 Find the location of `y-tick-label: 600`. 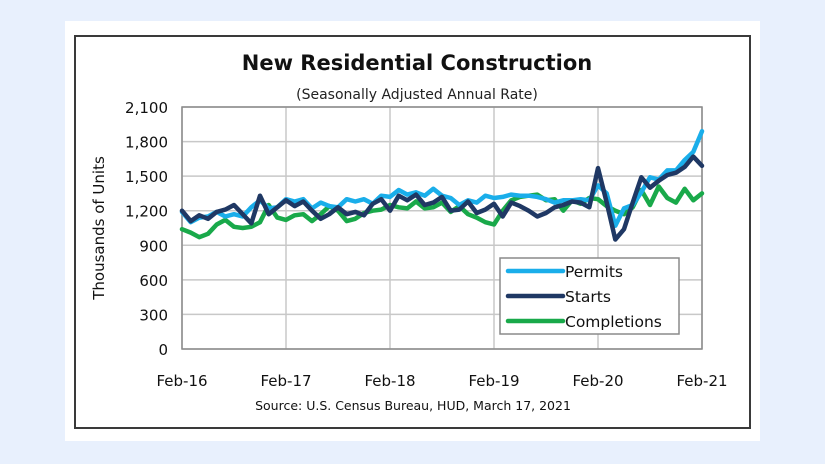

y-tick-label: 600 is located at coordinates (153, 281).